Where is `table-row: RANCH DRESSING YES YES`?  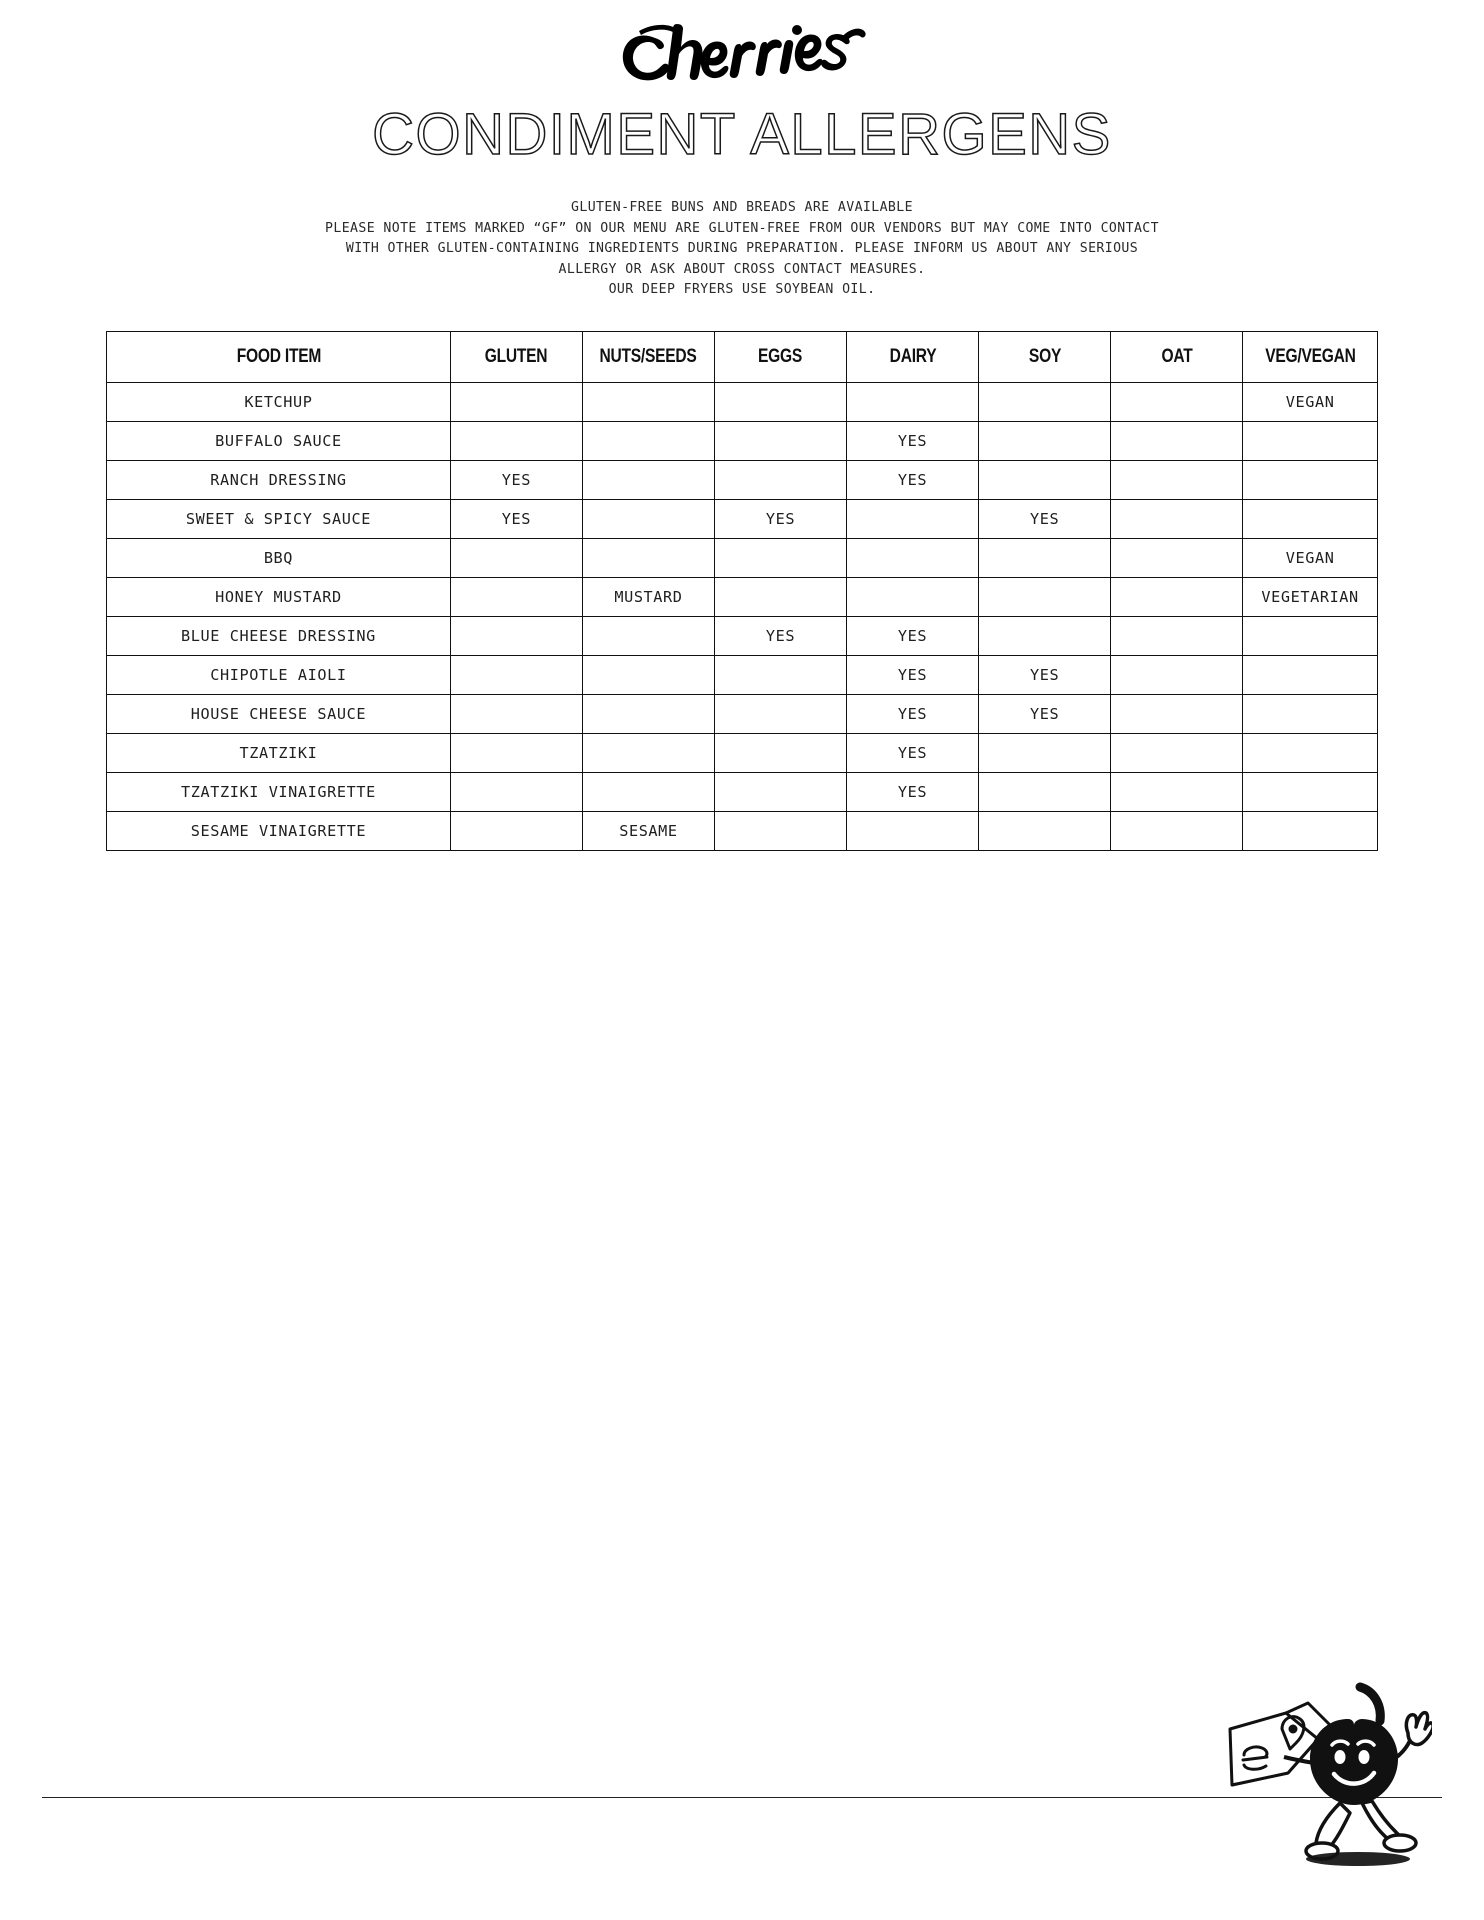 table-row: RANCH DRESSING YES YES is located at coordinates (742, 479).